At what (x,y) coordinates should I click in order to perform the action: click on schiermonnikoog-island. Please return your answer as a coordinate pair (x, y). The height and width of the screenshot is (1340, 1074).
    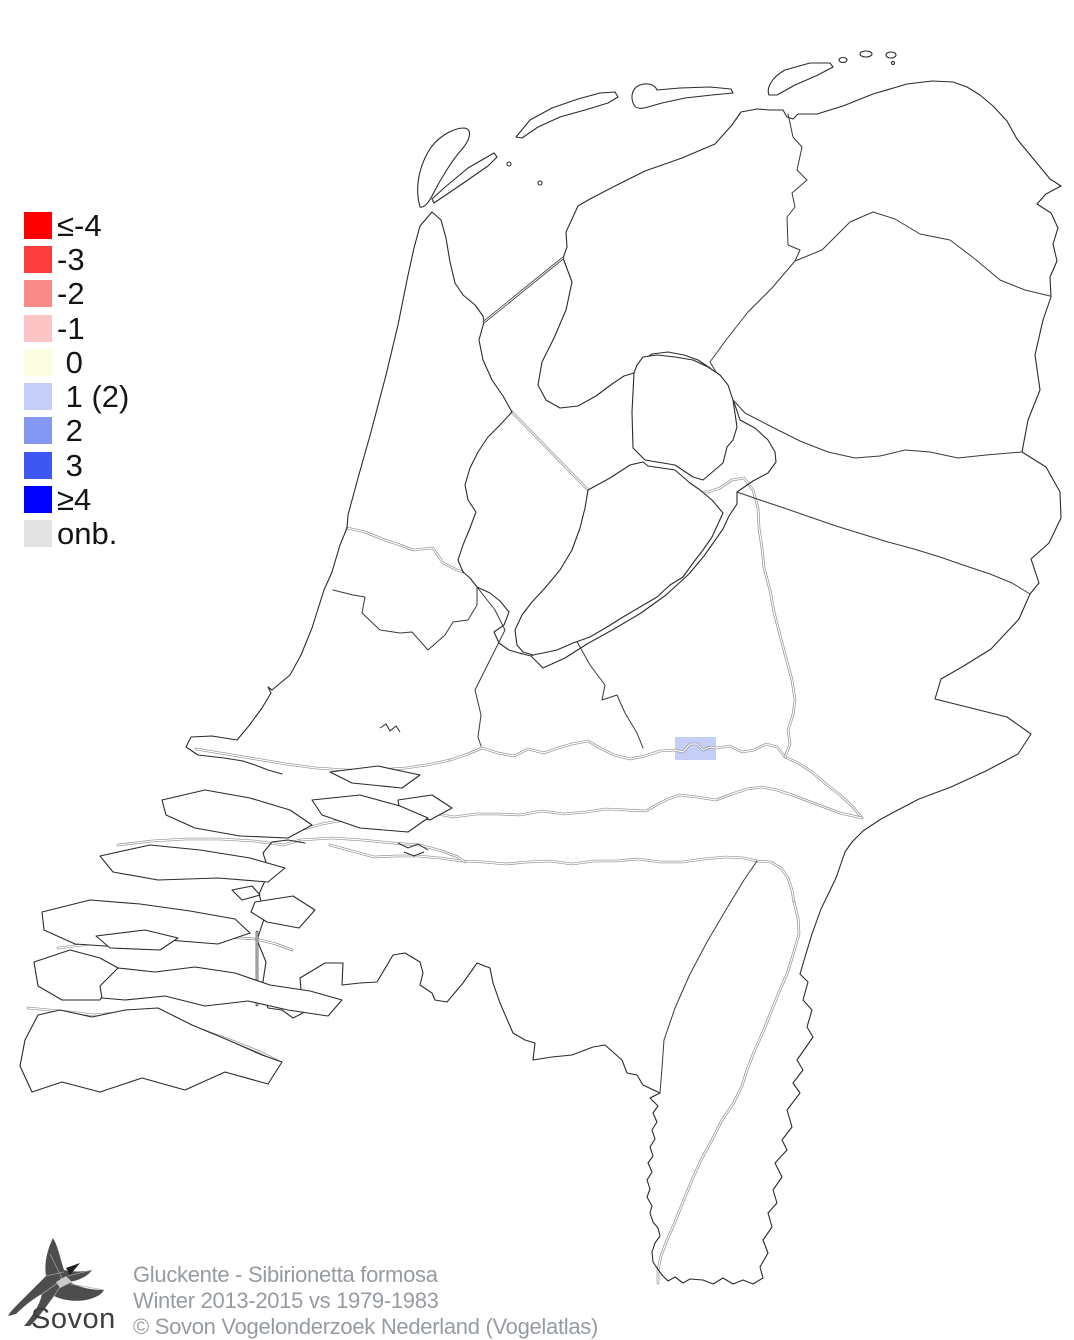
    Looking at the image, I should click on (800, 79).